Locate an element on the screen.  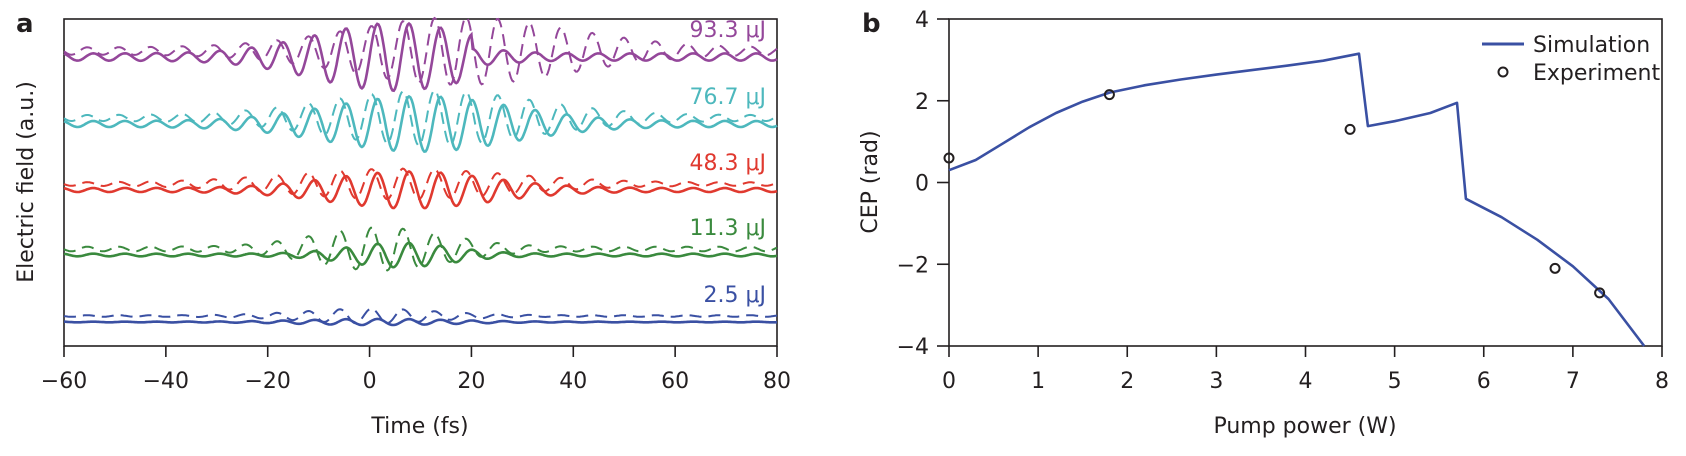
panel-b-y-tick-label: 0 is located at coordinates (922, 184).